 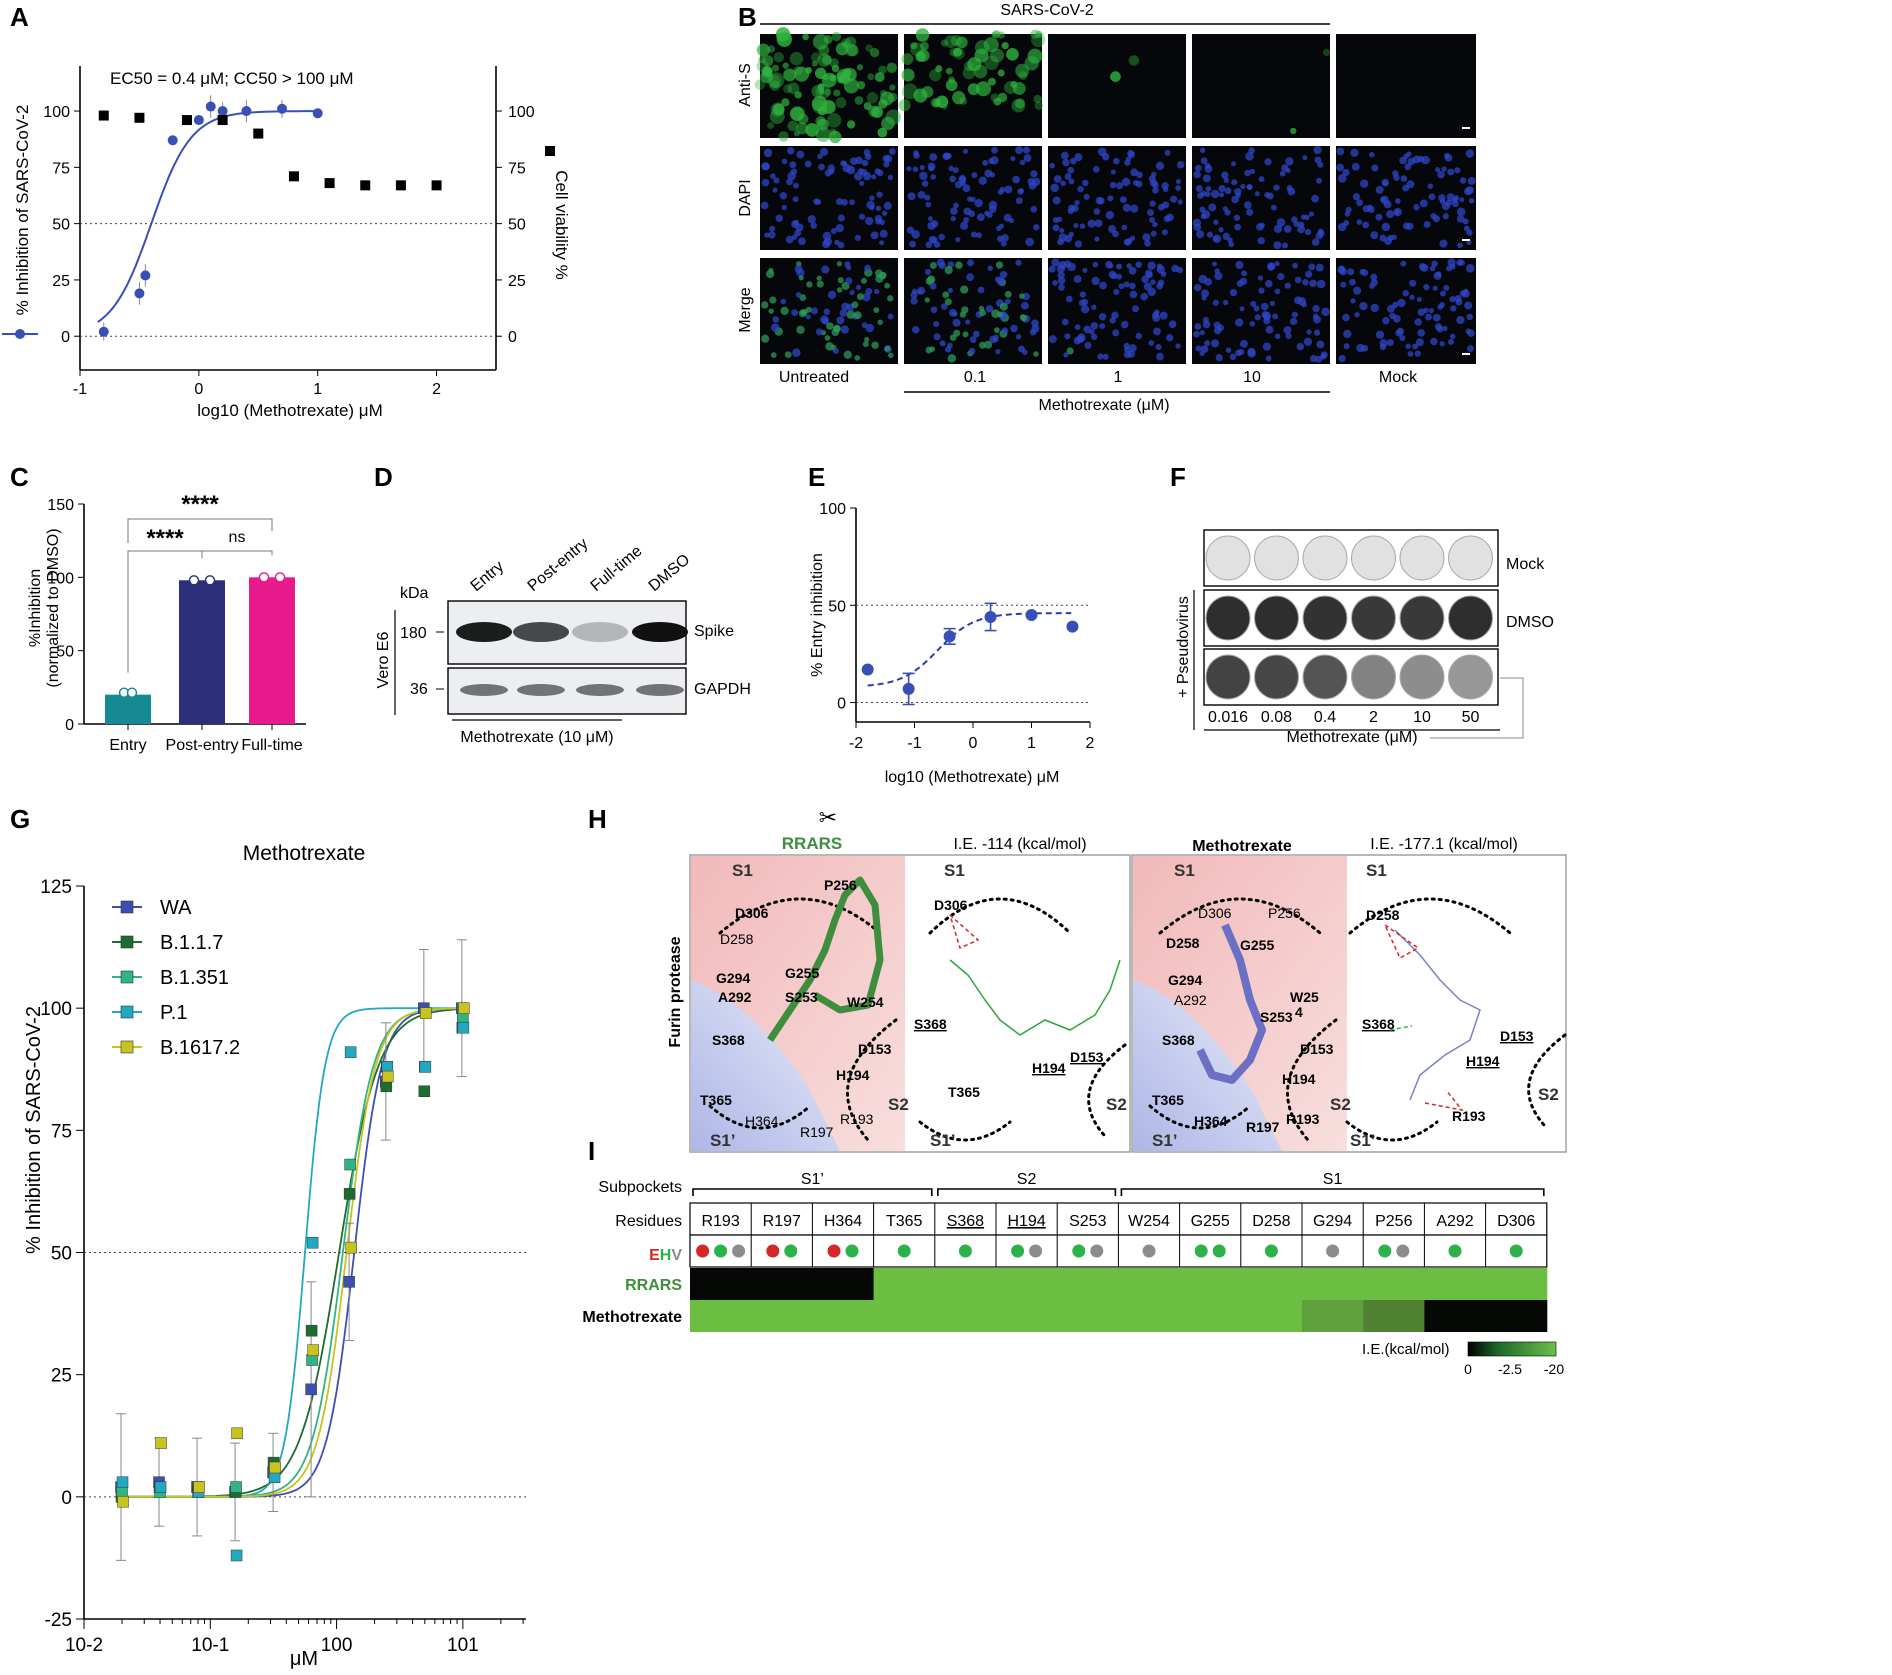 I want to click on panel-h-residue-label: G294, so click(x=733, y=978).